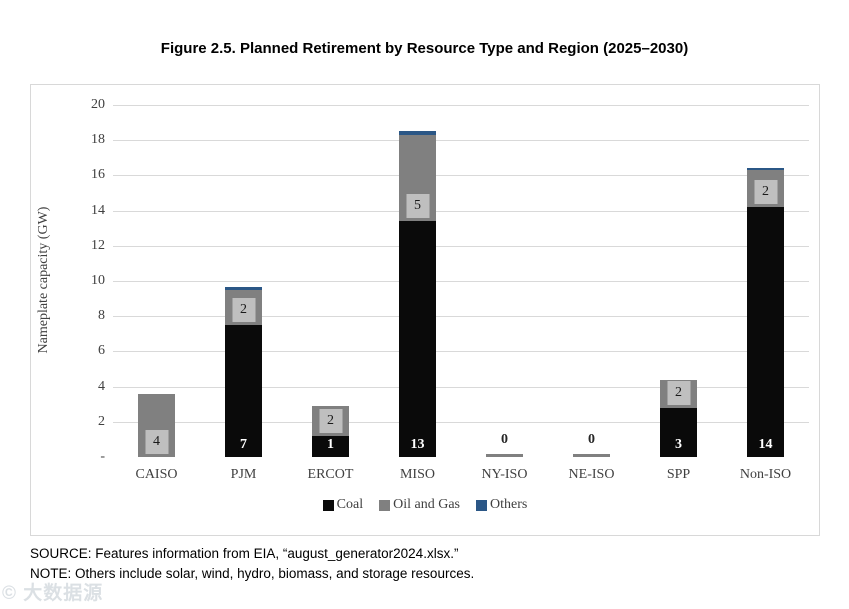  Describe the element at coordinates (417, 474) in the screenshot. I see `x-axis-label-miso: MISO` at that location.